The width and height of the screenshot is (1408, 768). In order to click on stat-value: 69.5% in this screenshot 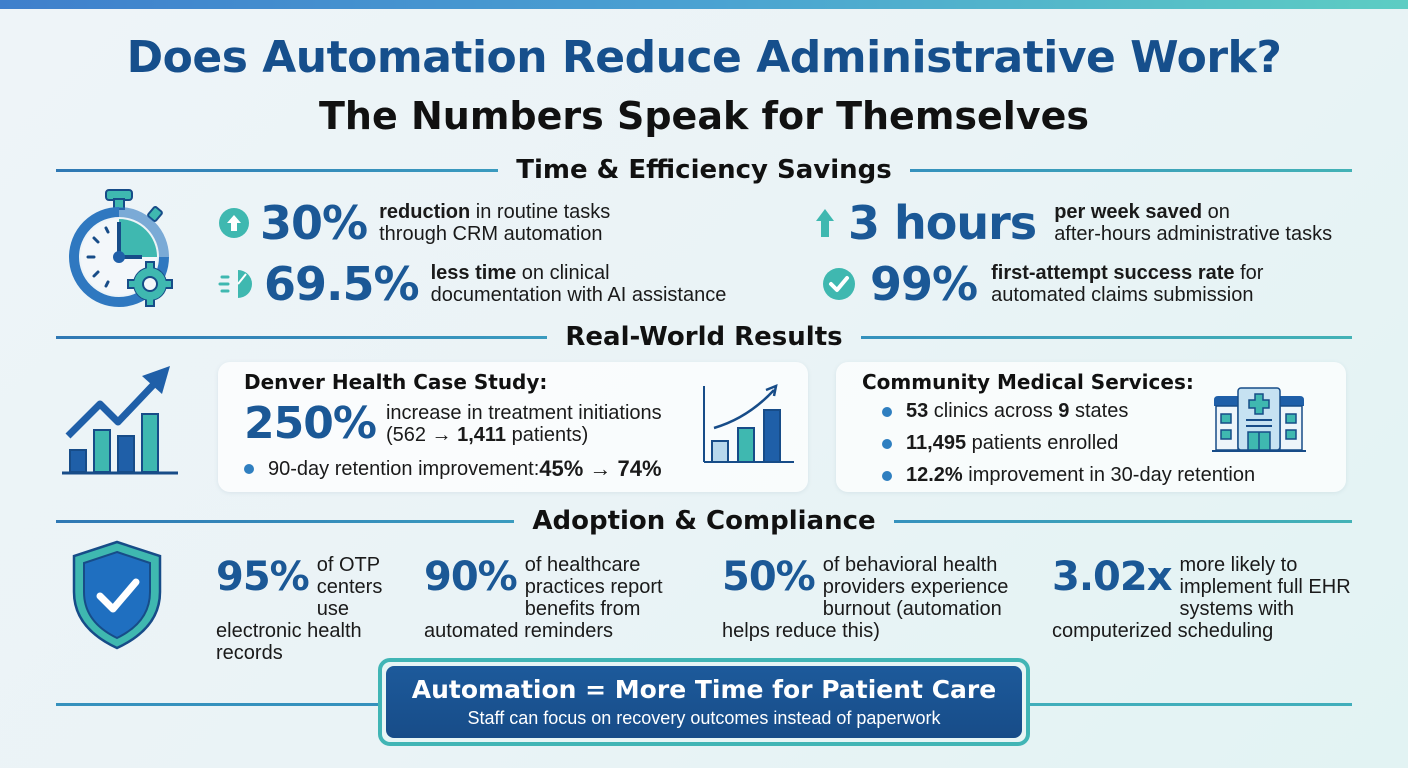, I will do `click(342, 284)`.